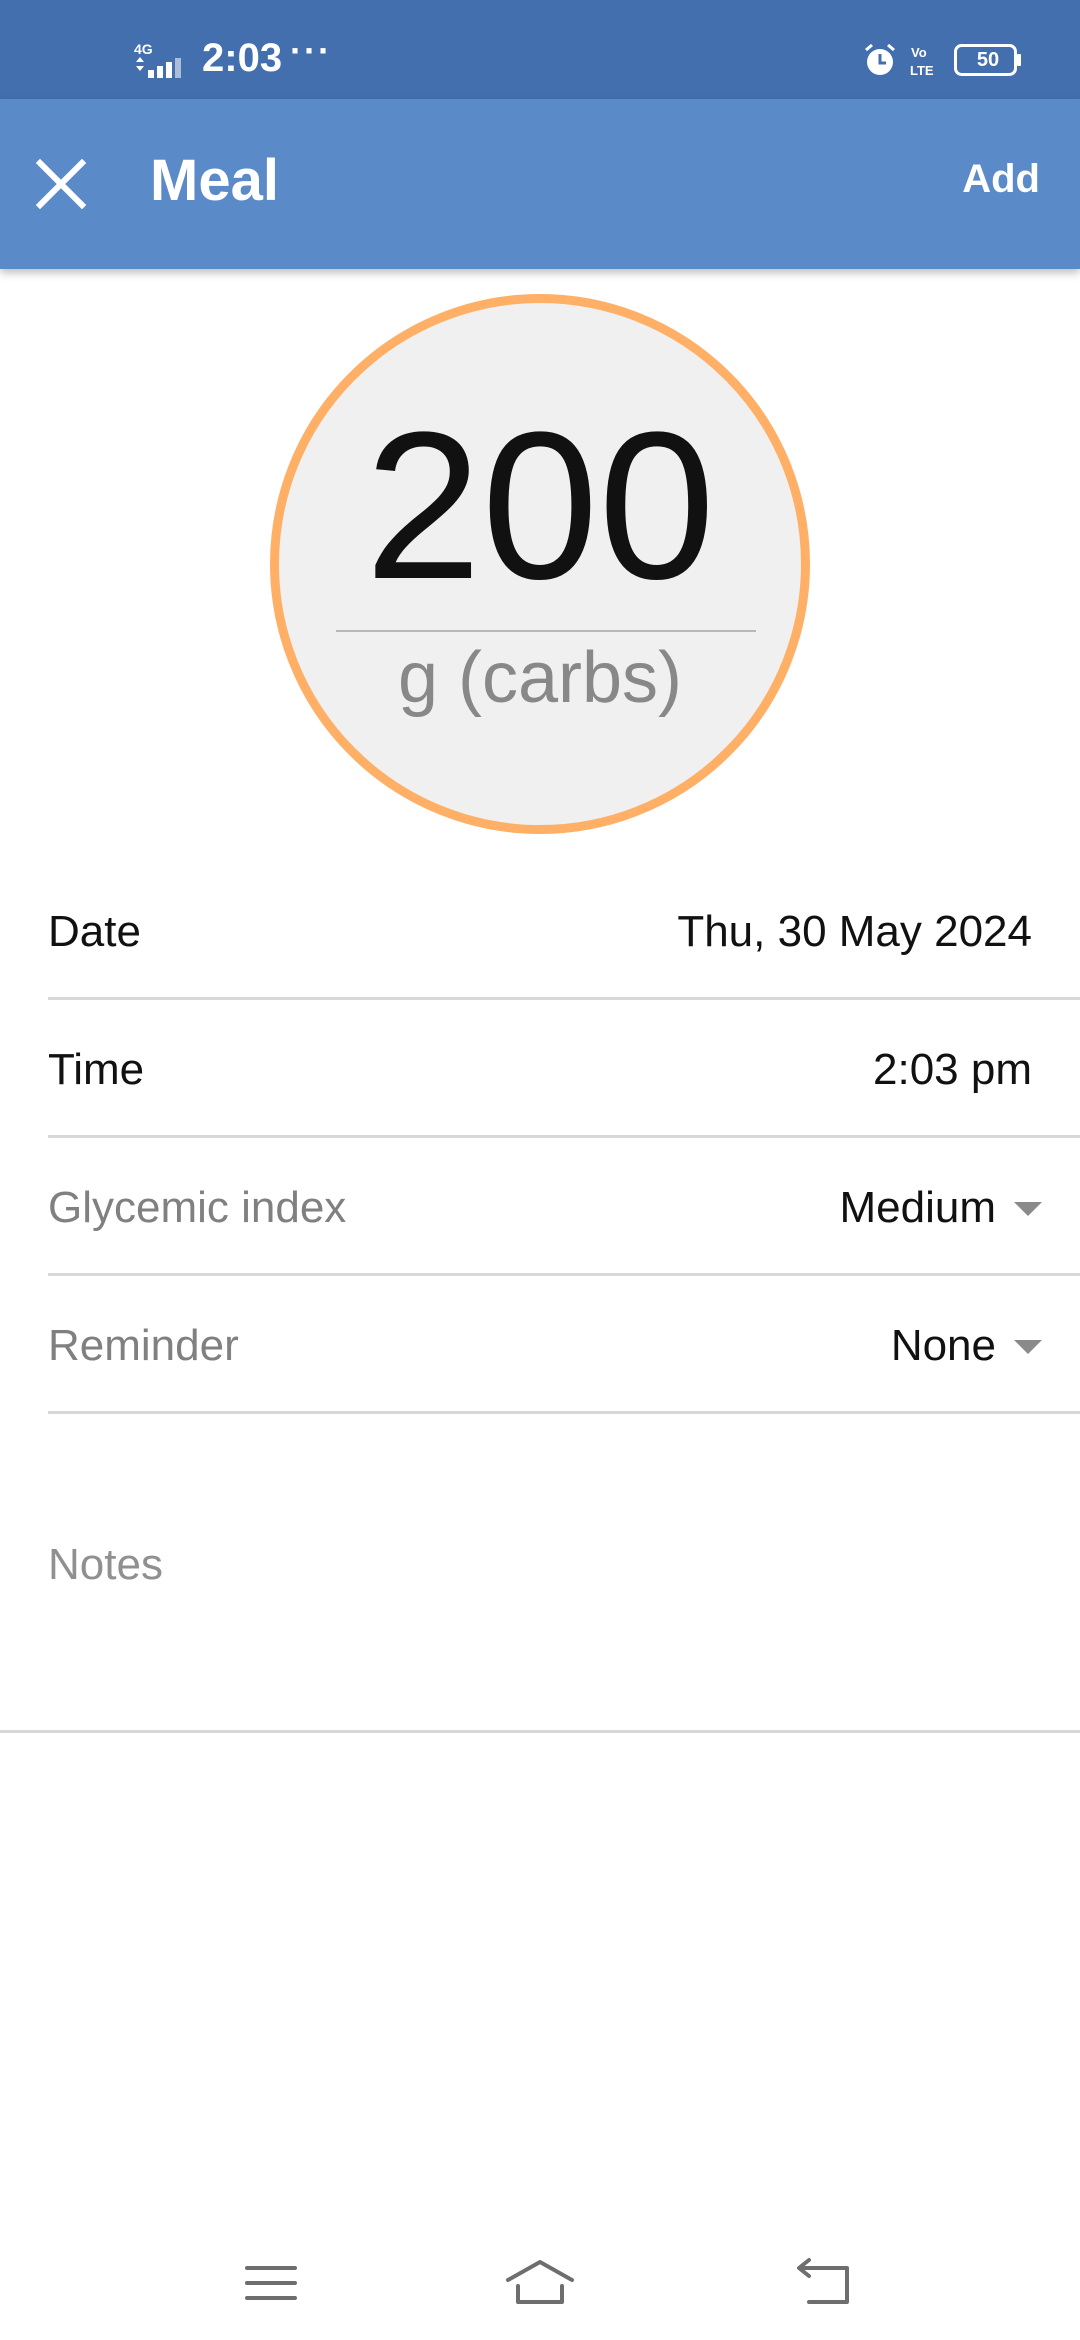  What do you see at coordinates (540, 678) in the screenshot?
I see `carbs-unit: g (carbs)` at bounding box center [540, 678].